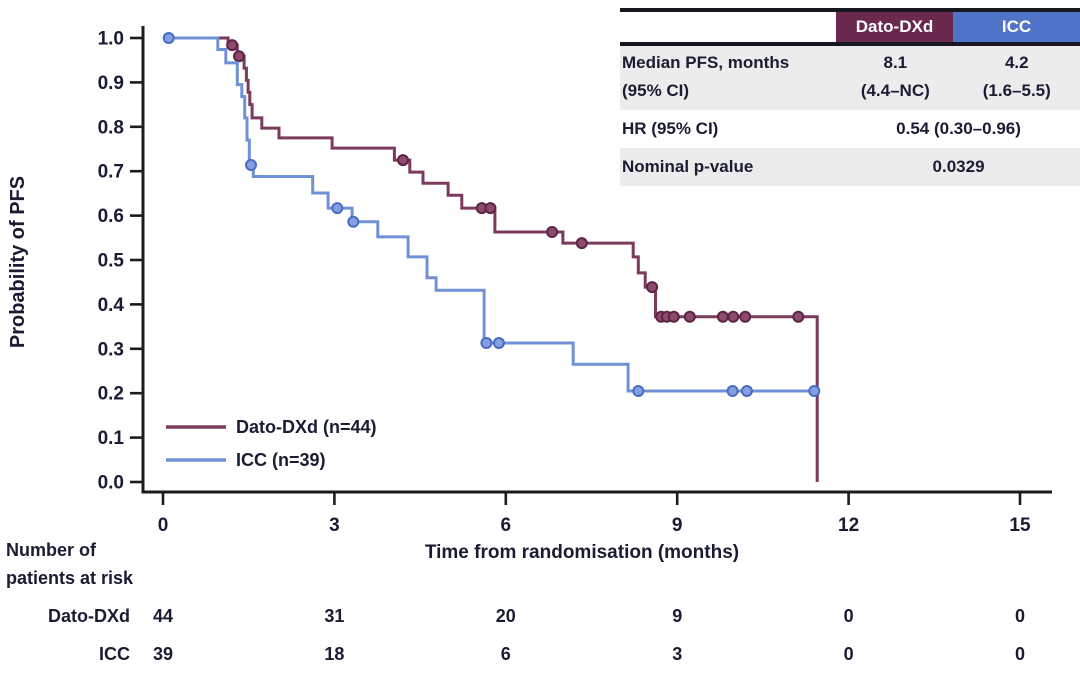 The height and width of the screenshot is (680, 1080). What do you see at coordinates (281, 460) in the screenshot?
I see `legend-label-icc: ICC (n=39)` at bounding box center [281, 460].